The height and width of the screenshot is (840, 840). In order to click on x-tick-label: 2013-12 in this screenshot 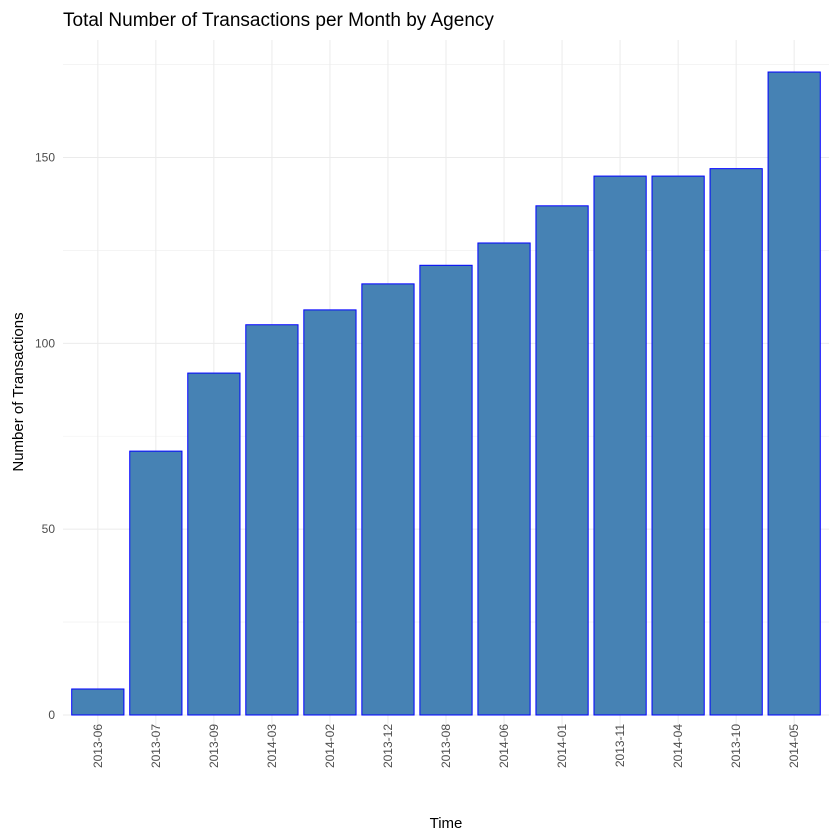, I will do `click(388, 746)`.